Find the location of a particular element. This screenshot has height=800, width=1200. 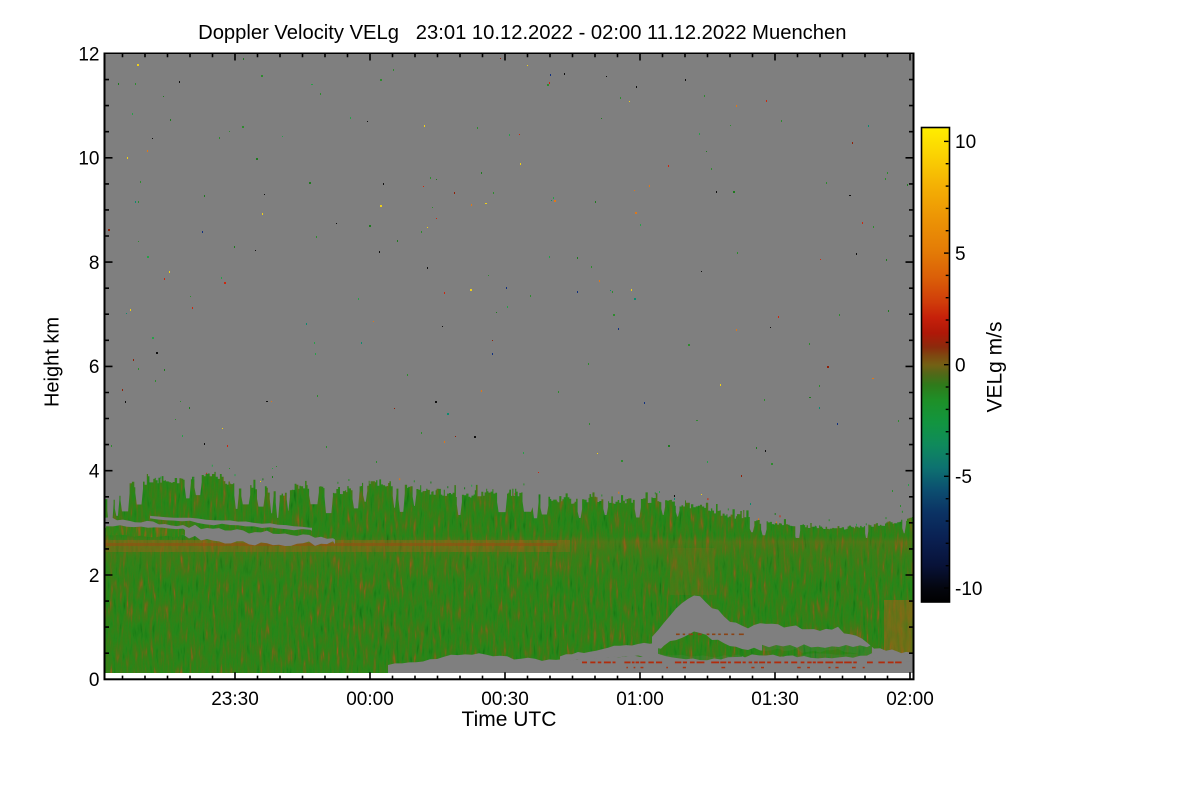

svg-text: 4 is located at coordinates (94, 472).